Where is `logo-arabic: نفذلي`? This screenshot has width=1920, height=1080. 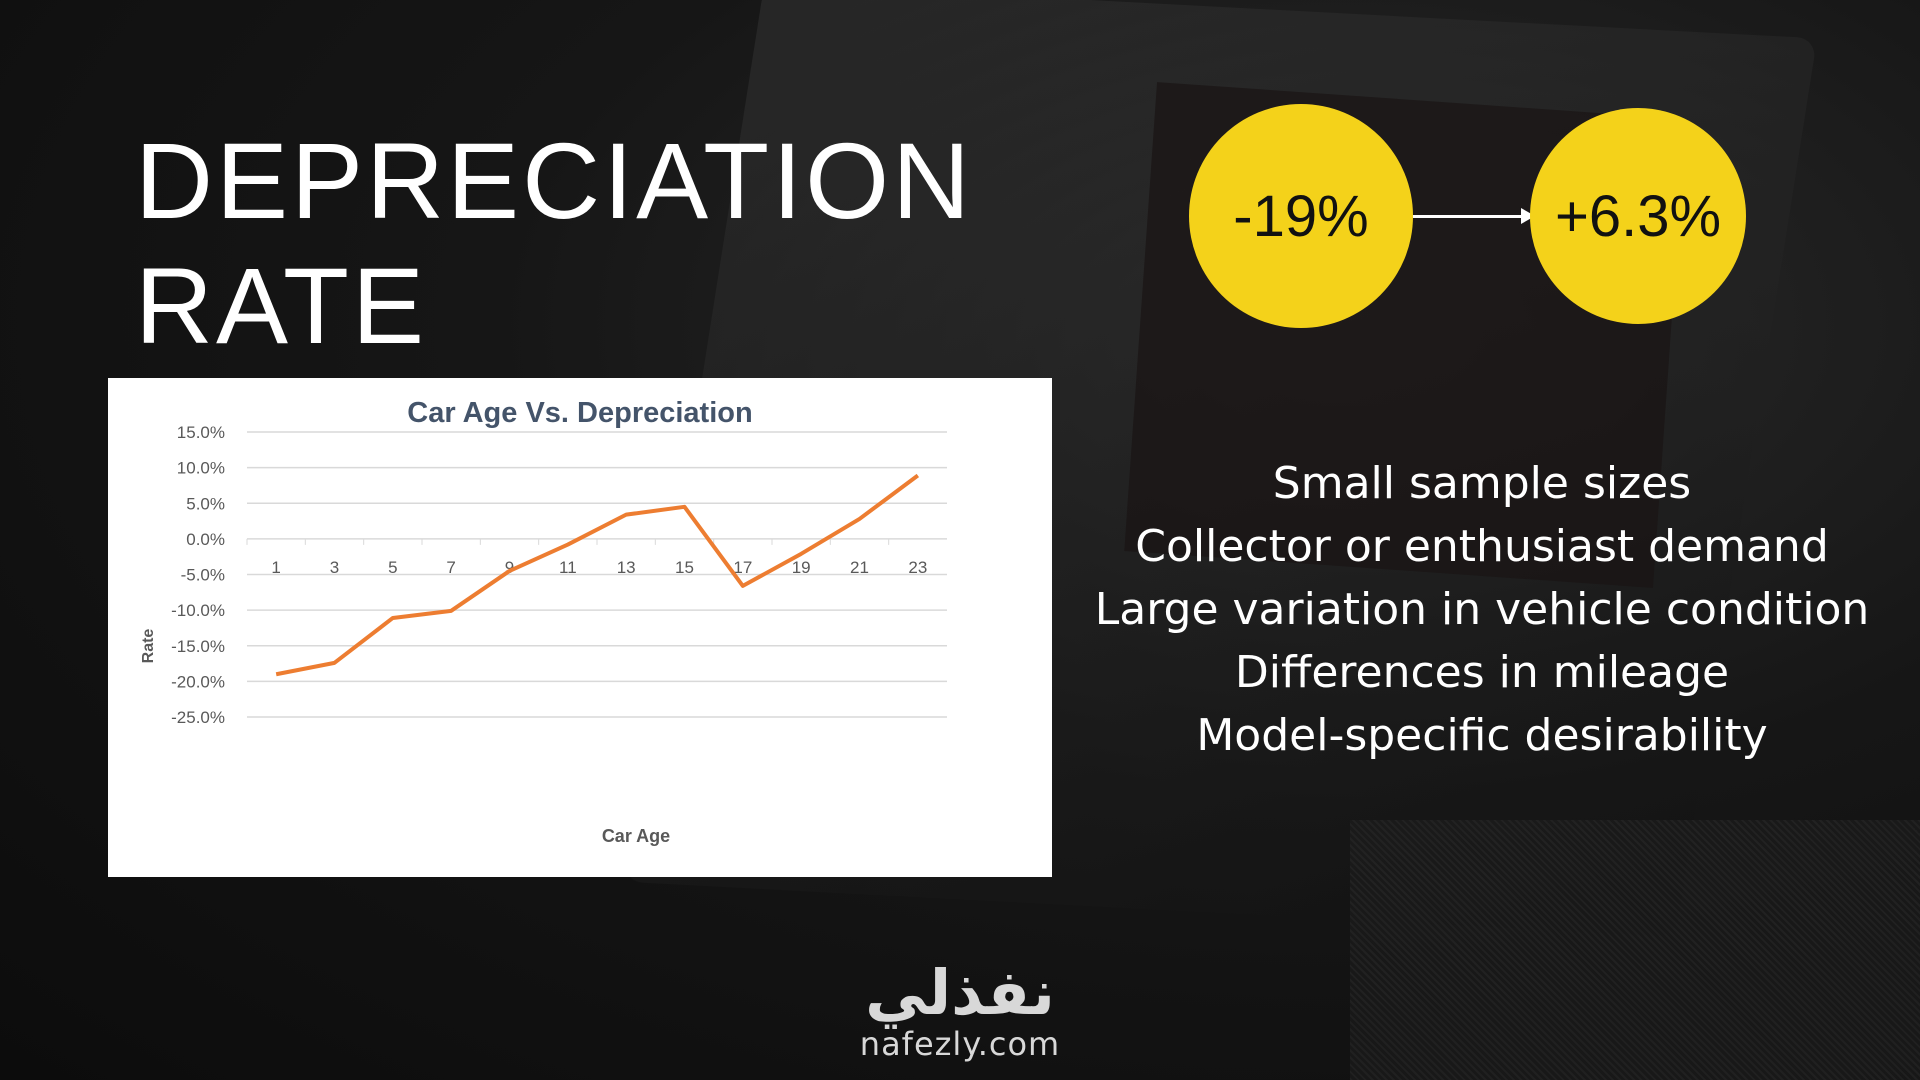
logo-arabic: نفذلي is located at coordinates (960, 992).